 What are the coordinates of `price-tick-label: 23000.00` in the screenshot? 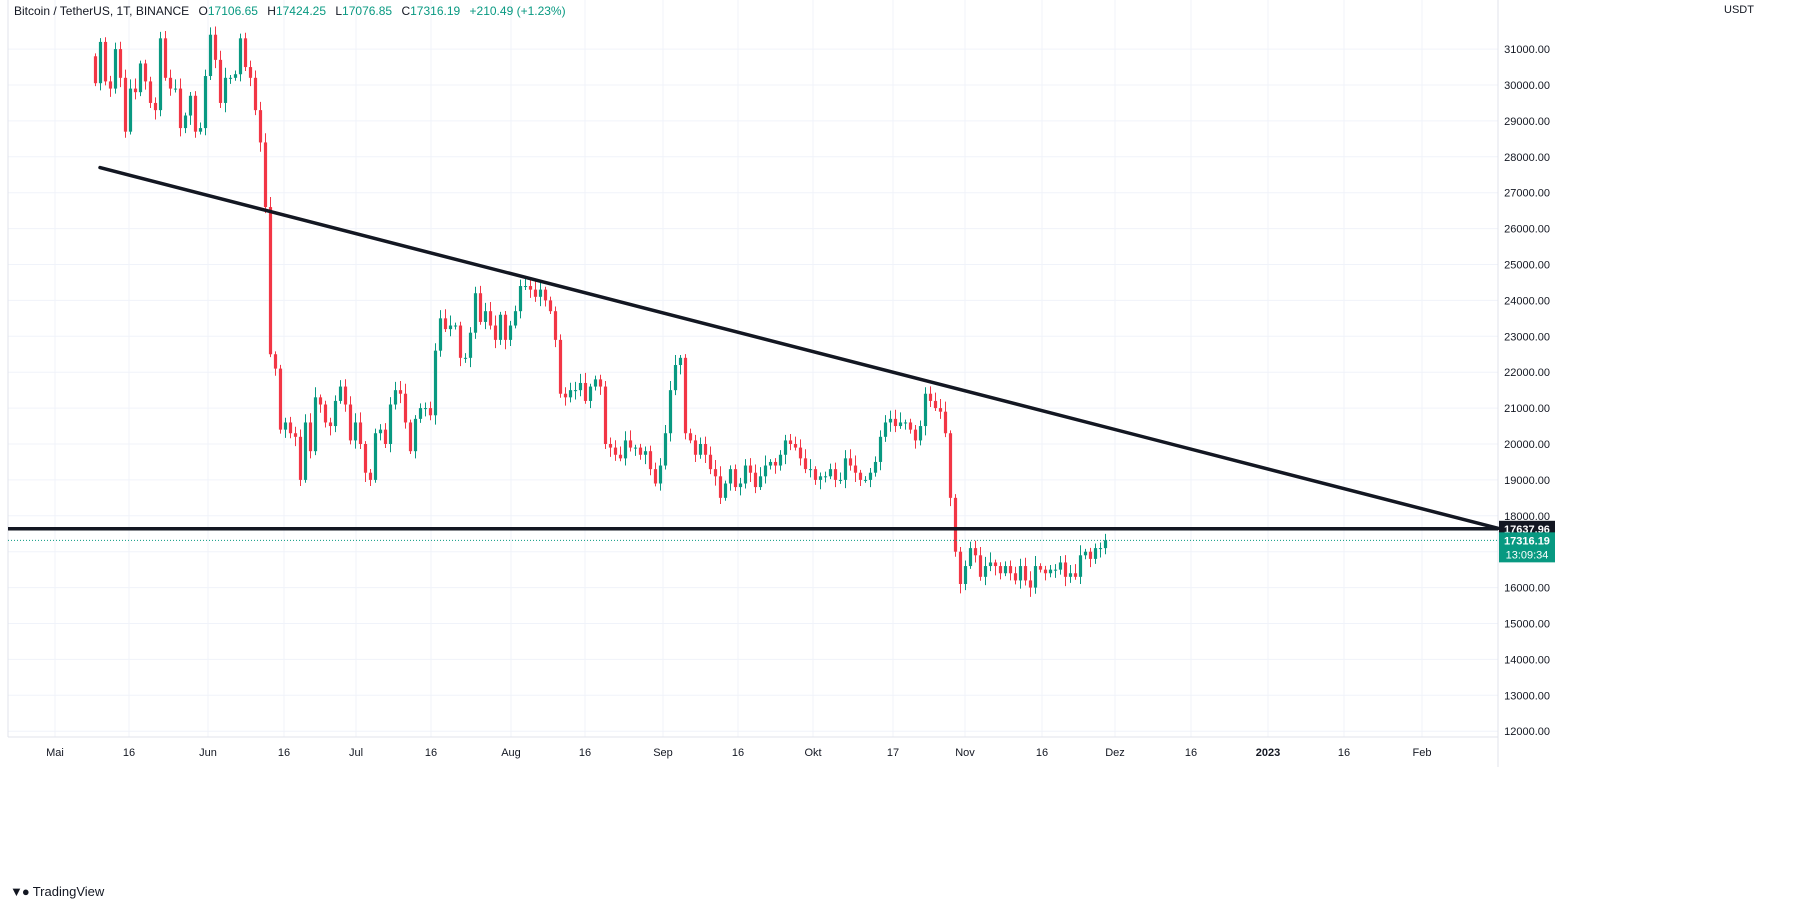 It's located at (1527, 337).